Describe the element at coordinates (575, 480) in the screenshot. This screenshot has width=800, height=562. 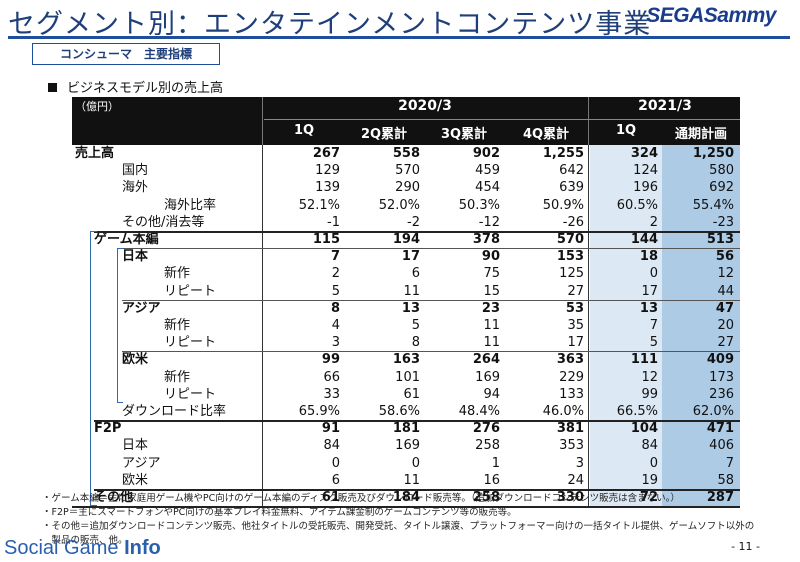
I see `table-cell: 24` at that location.